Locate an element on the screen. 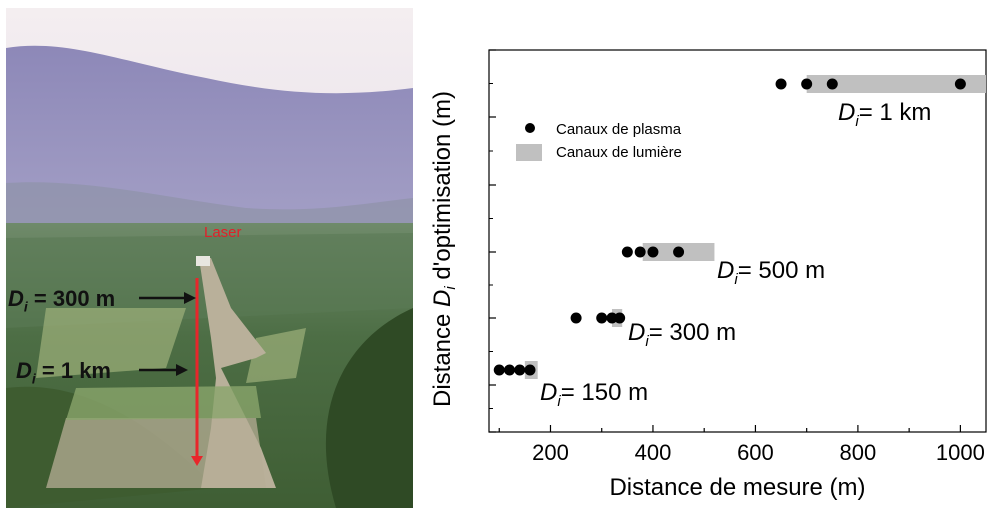  x-tick-label: 800 is located at coordinates (858, 452).